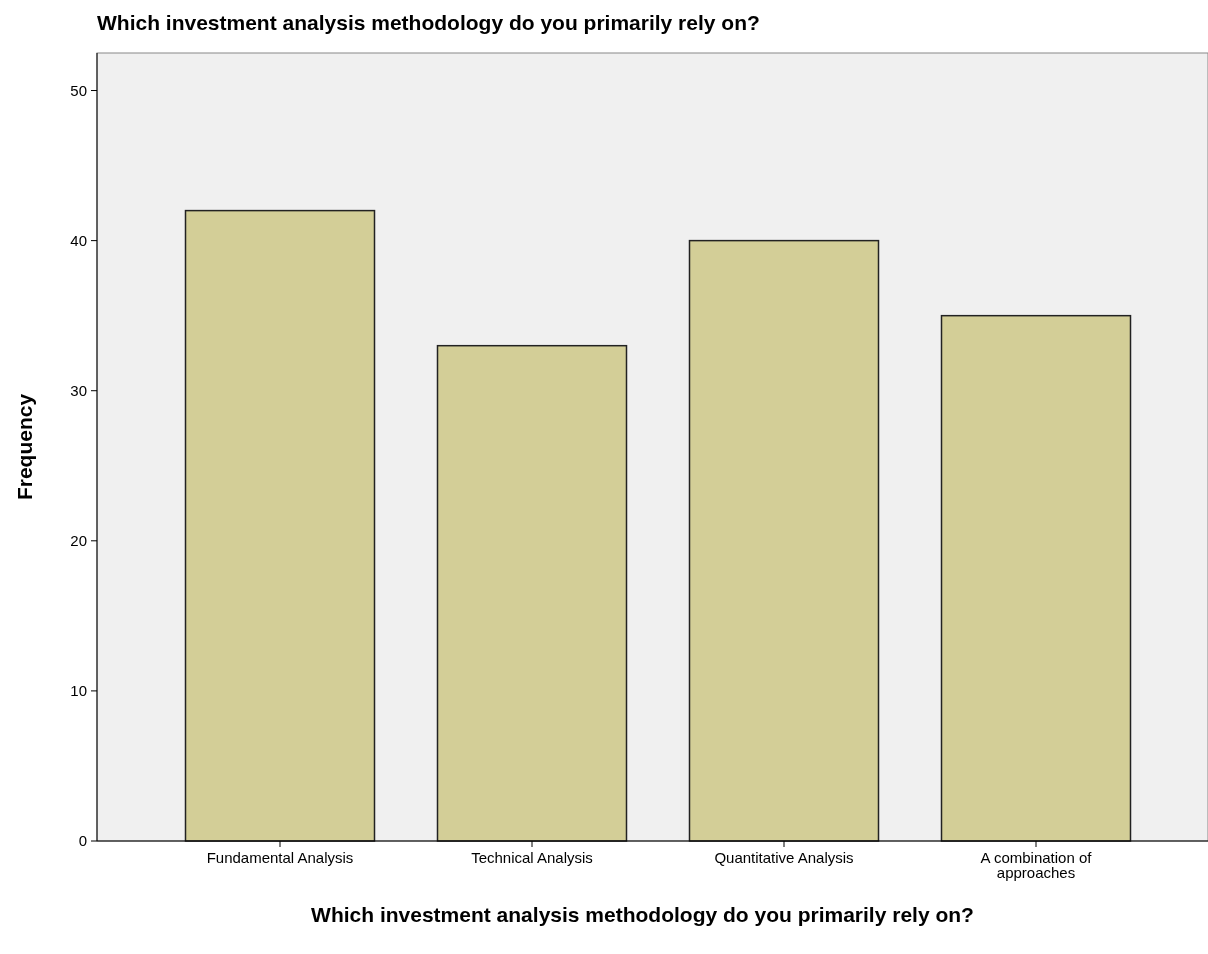  What do you see at coordinates (280, 857) in the screenshot?
I see `x-tick-label: Fundamental Analysis` at bounding box center [280, 857].